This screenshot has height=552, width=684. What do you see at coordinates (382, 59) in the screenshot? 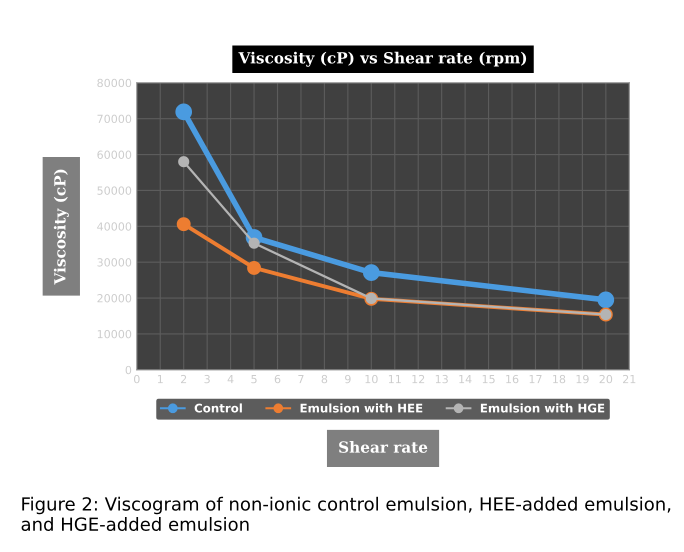
I see `chart-title: Viscosity (cP) vs Shear rate (rpm)` at bounding box center [382, 59].